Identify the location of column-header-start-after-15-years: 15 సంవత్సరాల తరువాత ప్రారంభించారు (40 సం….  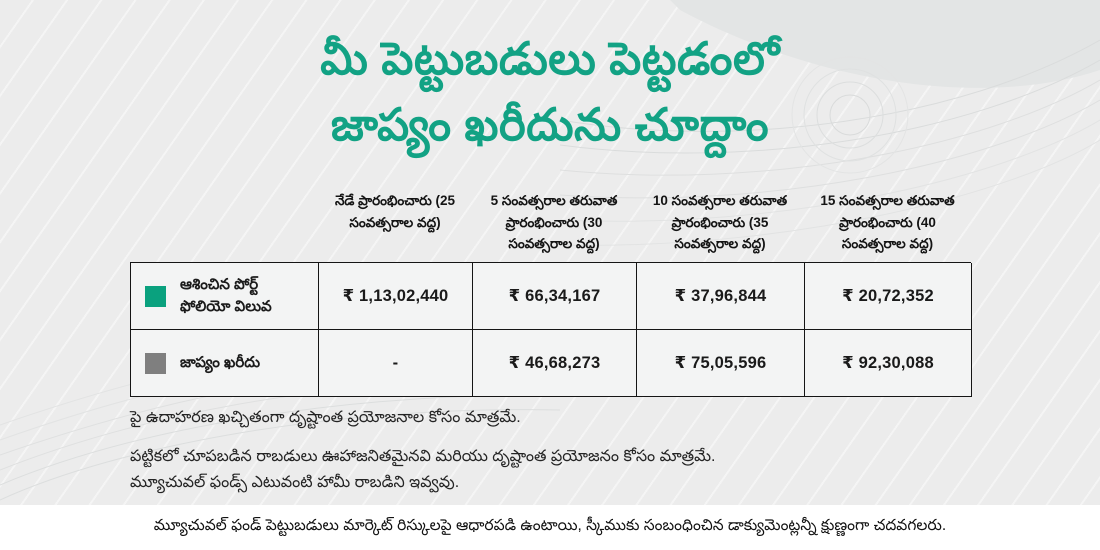
(887, 222).